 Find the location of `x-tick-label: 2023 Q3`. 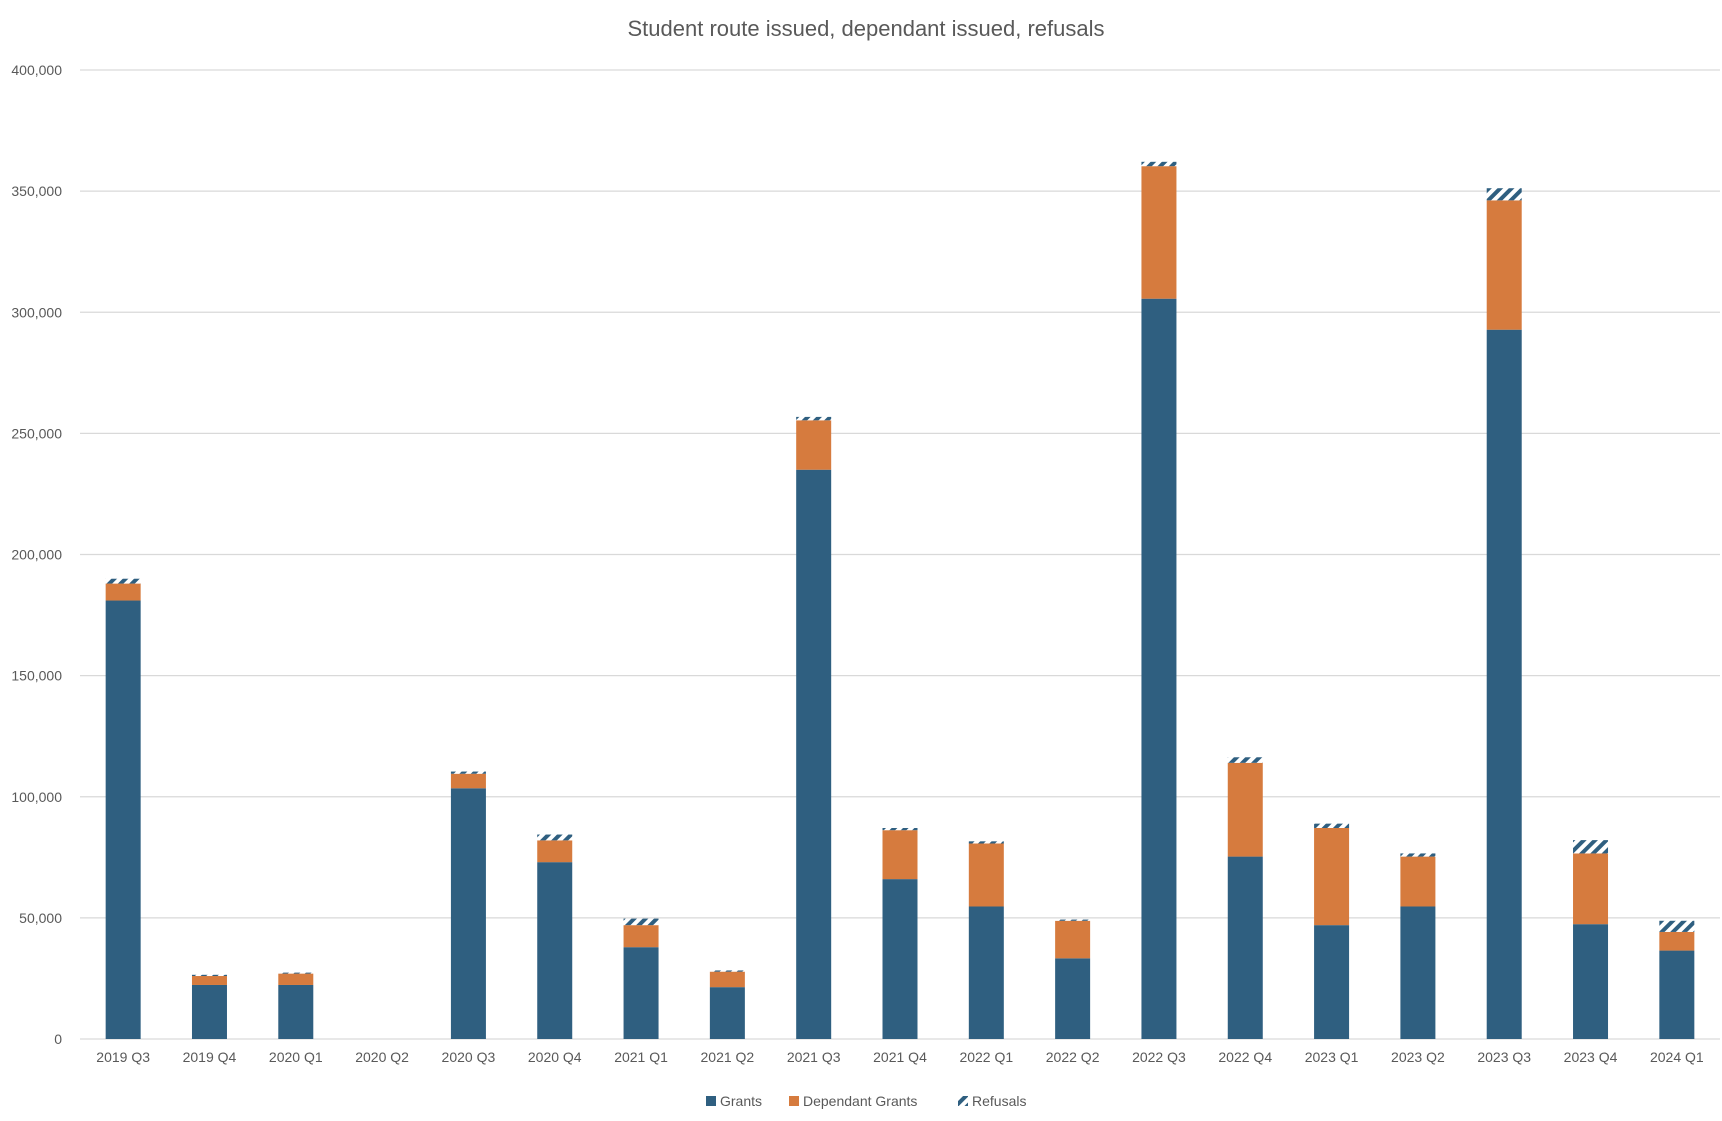

x-tick-label: 2023 Q3 is located at coordinates (1504, 1057).